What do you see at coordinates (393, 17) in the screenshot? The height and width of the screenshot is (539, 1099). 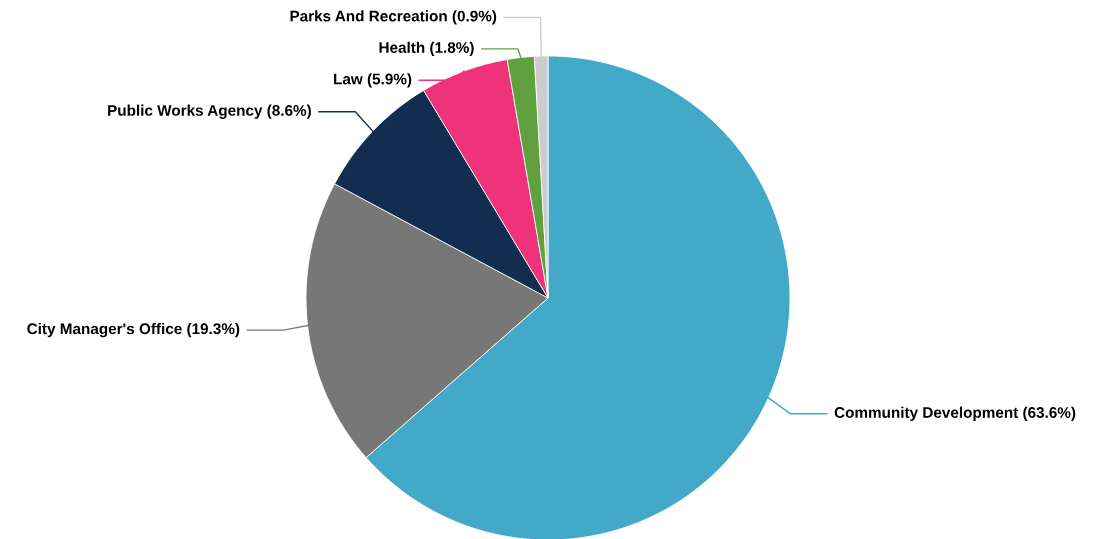 I see `slice-label: Parks And Recreation (0.9%)` at bounding box center [393, 17].